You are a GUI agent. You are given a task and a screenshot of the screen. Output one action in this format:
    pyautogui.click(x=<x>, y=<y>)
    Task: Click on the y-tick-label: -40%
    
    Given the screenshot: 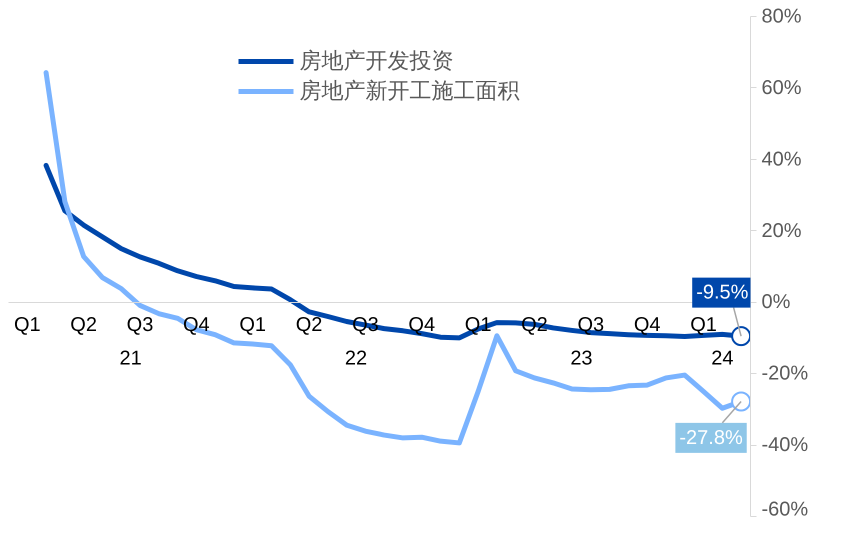 What is the action you would take?
    pyautogui.click(x=785, y=445)
    